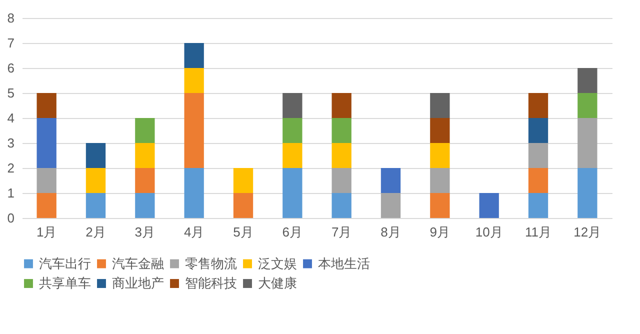  Describe the element at coordinates (10, 68) in the screenshot. I see `y-tick-label: 6` at that location.